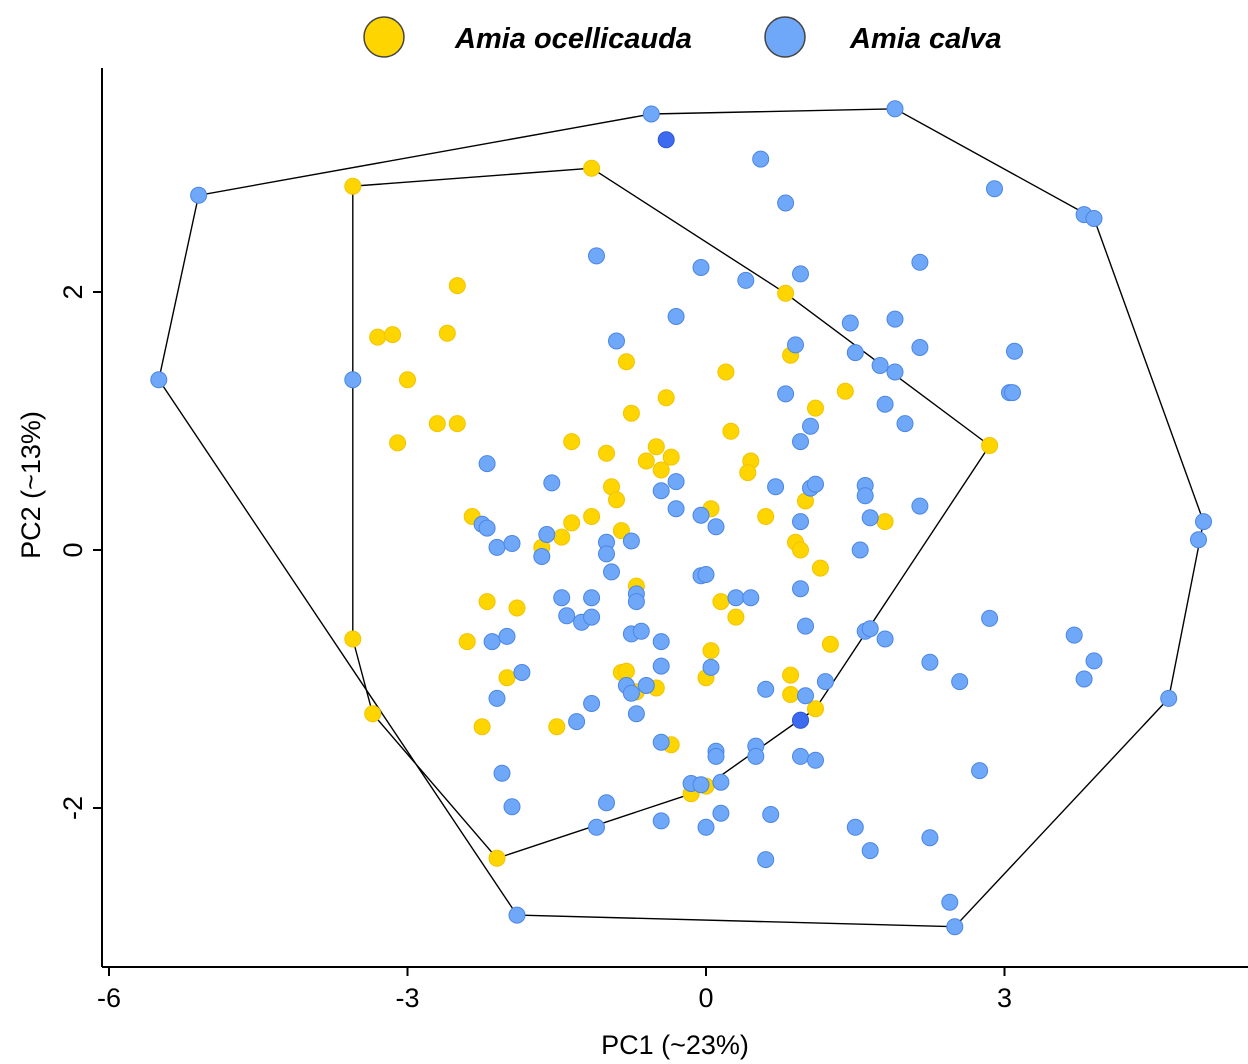 The height and width of the screenshot is (1064, 1248). What do you see at coordinates (675, 1045) in the screenshot?
I see `x-axis-title: PC1 (~23%)` at bounding box center [675, 1045].